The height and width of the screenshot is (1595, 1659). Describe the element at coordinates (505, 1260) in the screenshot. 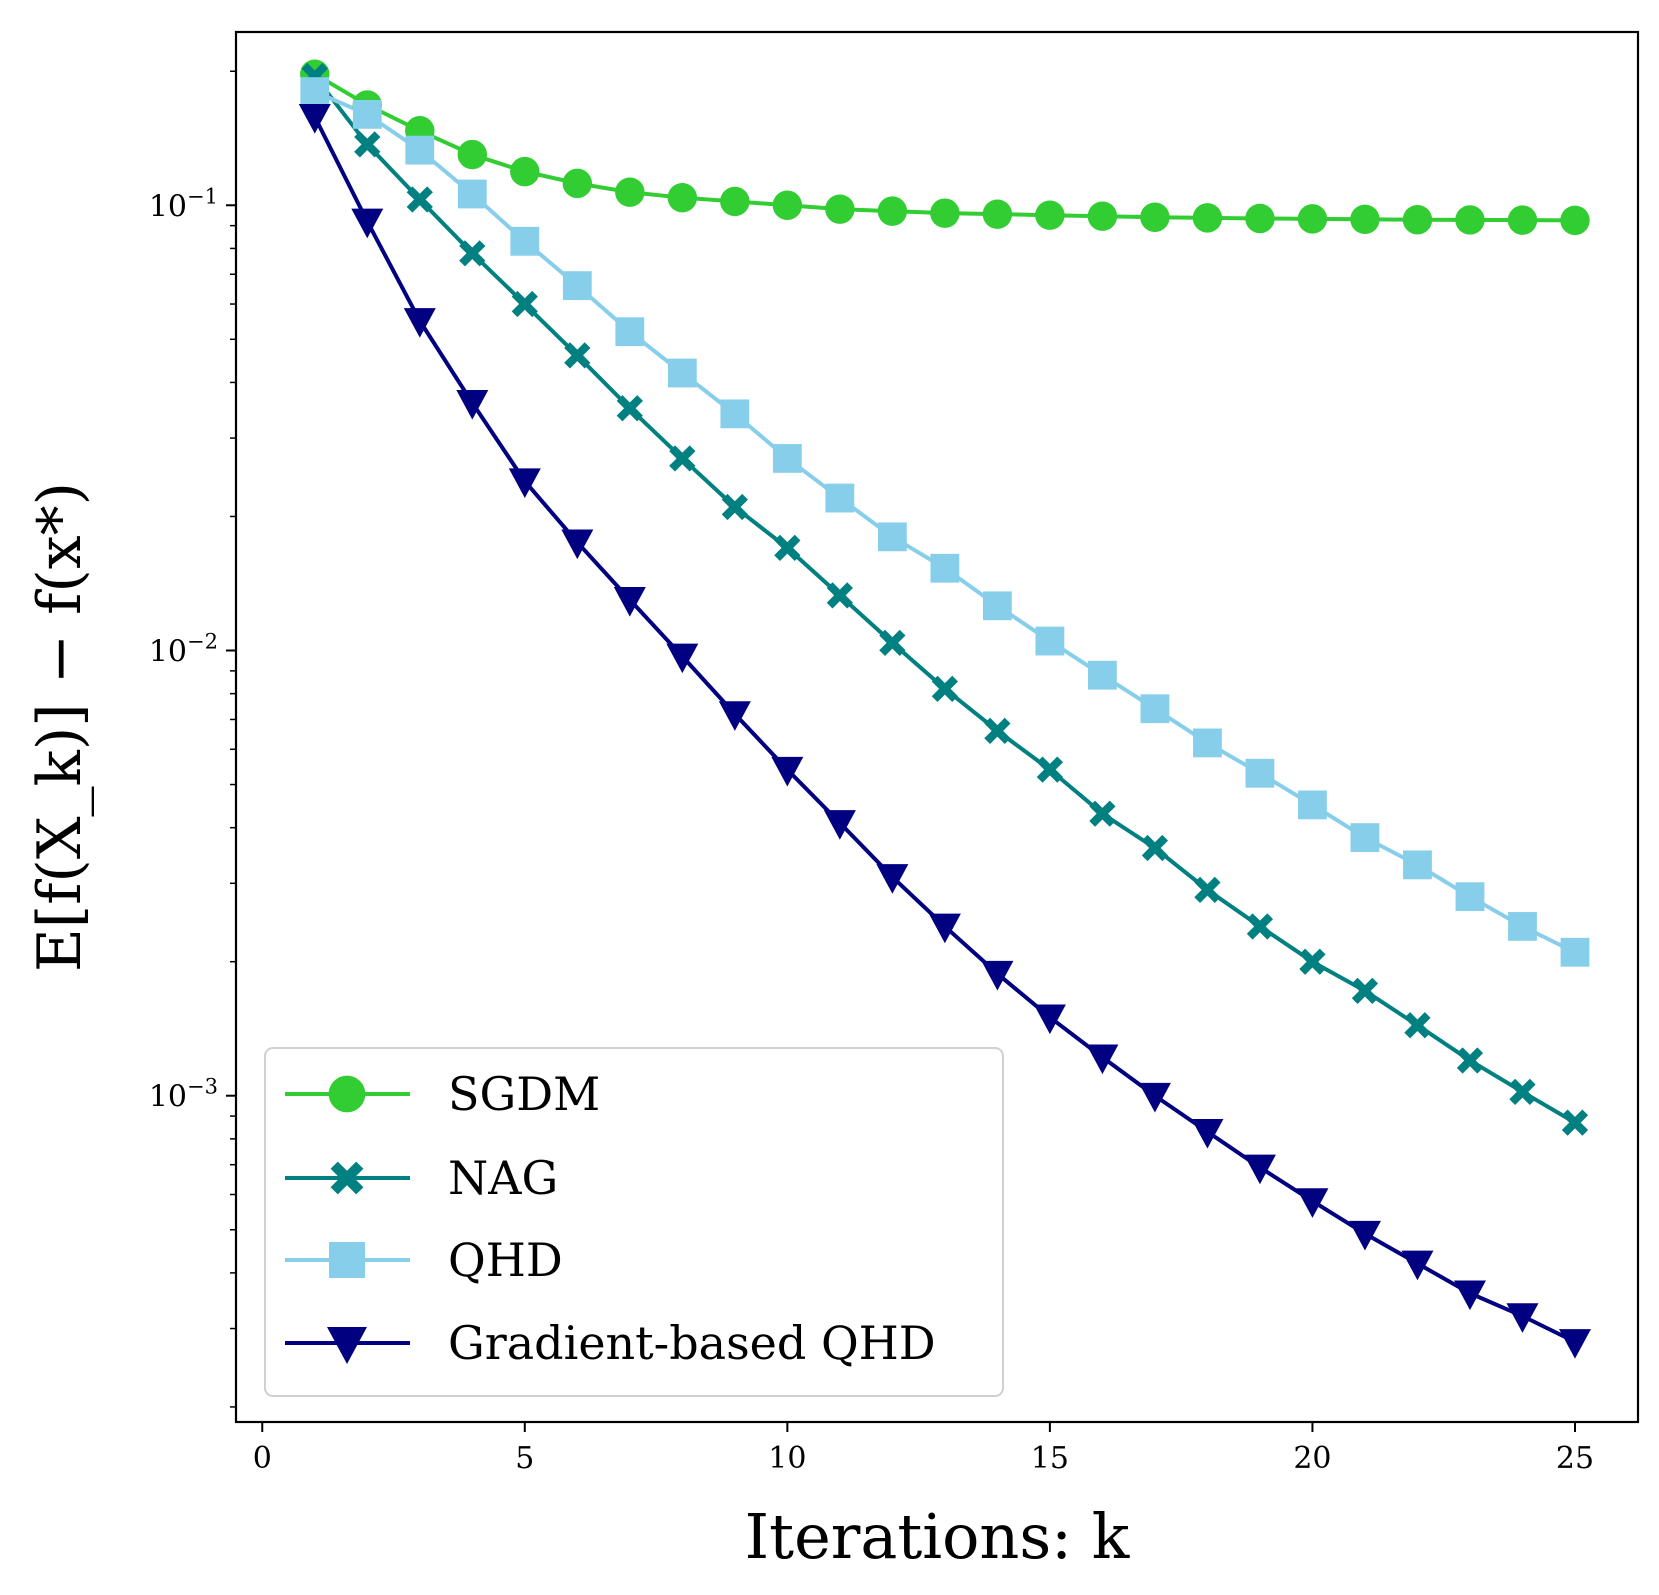

I see `legend-label: QHD` at that location.